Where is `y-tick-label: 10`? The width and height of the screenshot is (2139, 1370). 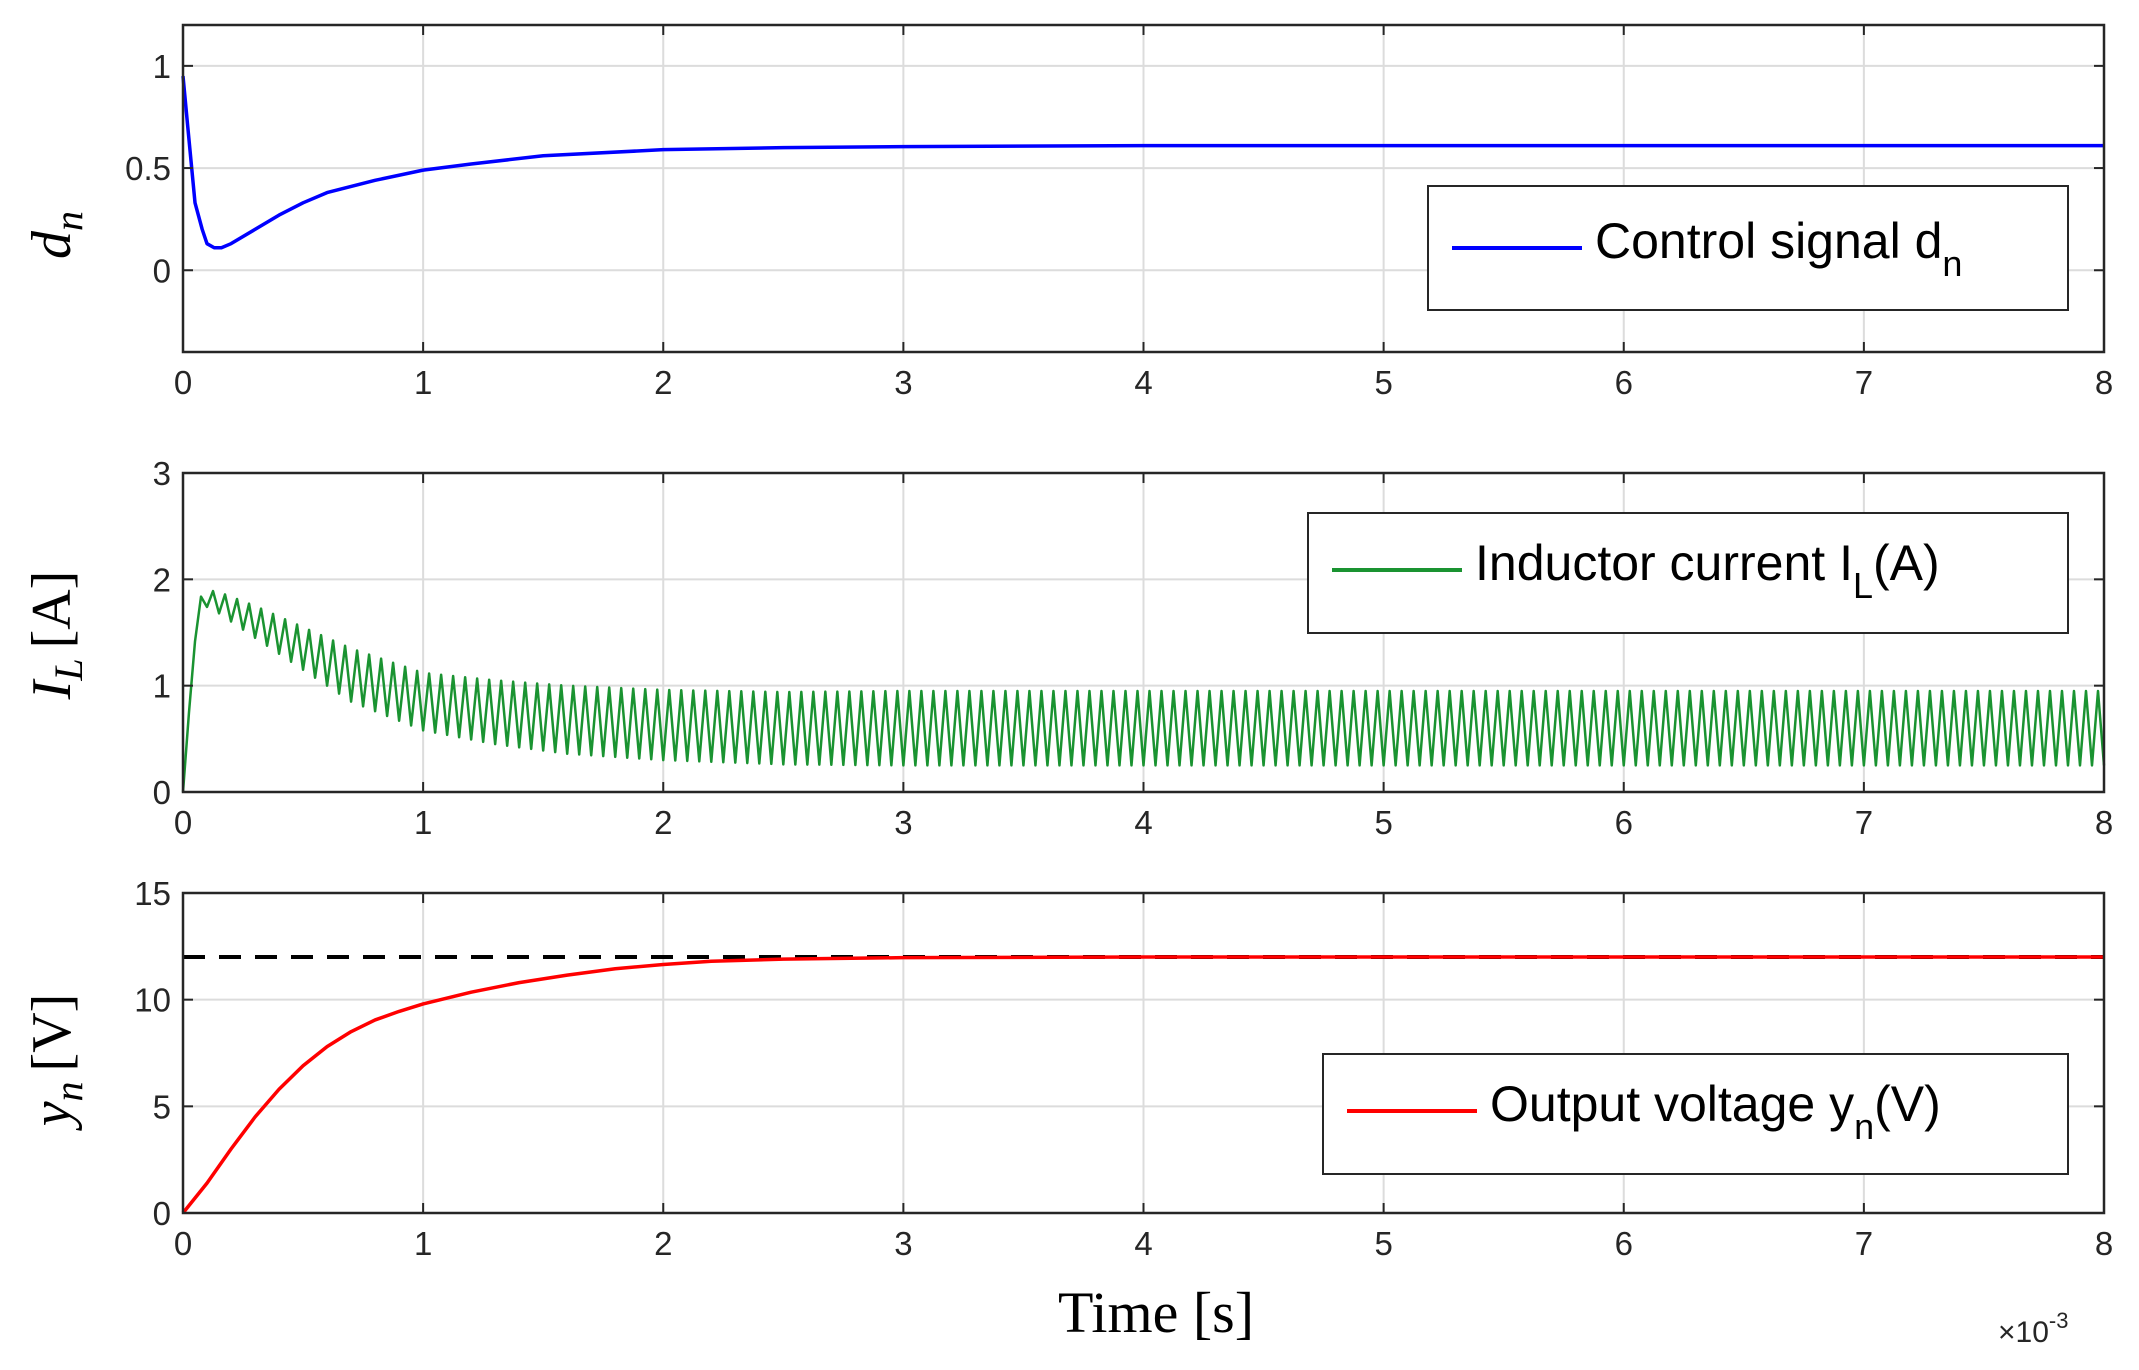 y-tick-label: 10 is located at coordinates (152, 1000).